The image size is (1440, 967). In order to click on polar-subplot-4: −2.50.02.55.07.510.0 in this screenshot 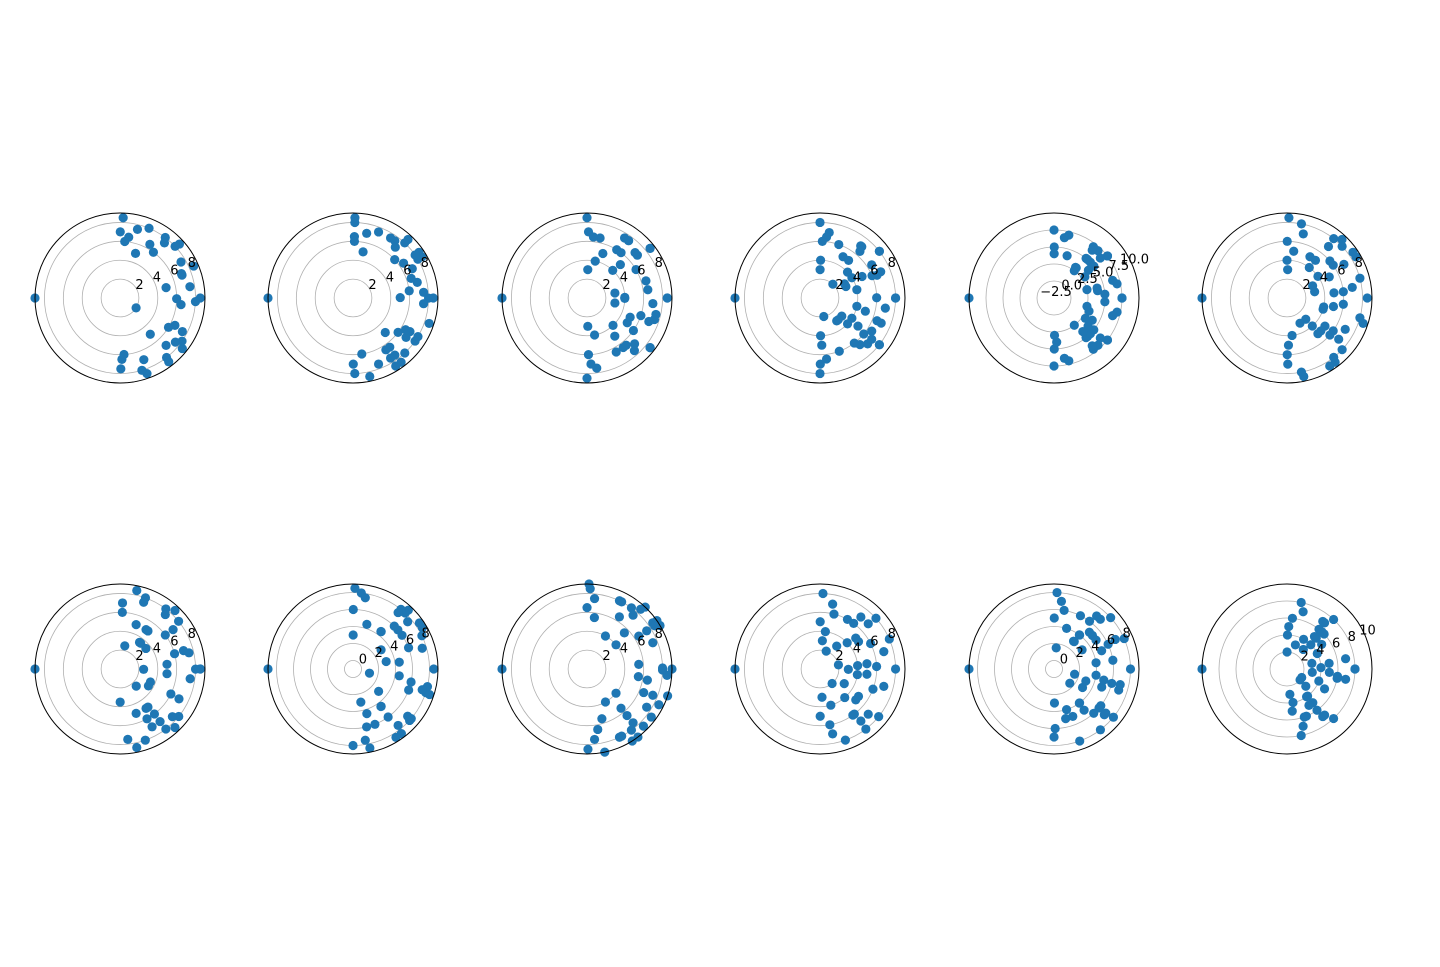, I will do `click(1056, 298)`.